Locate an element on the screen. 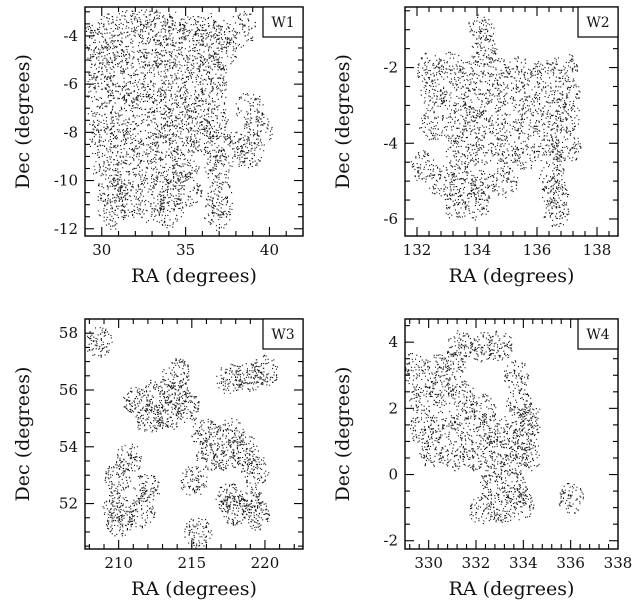 The image size is (641, 606). plot-frame is located at coordinates (511, 434).